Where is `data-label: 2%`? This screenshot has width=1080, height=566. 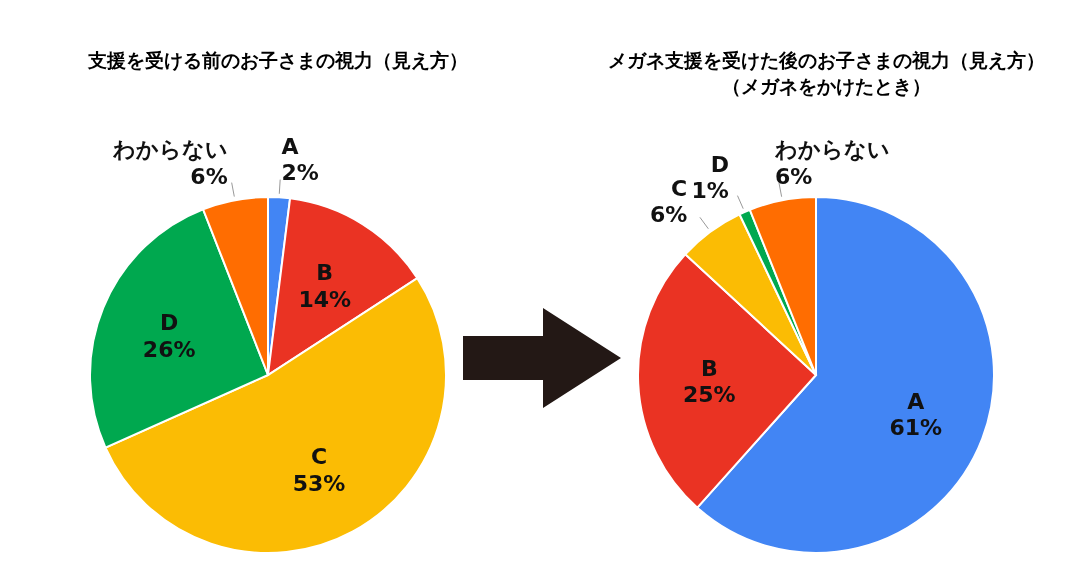 data-label: 2% is located at coordinates (300, 173).